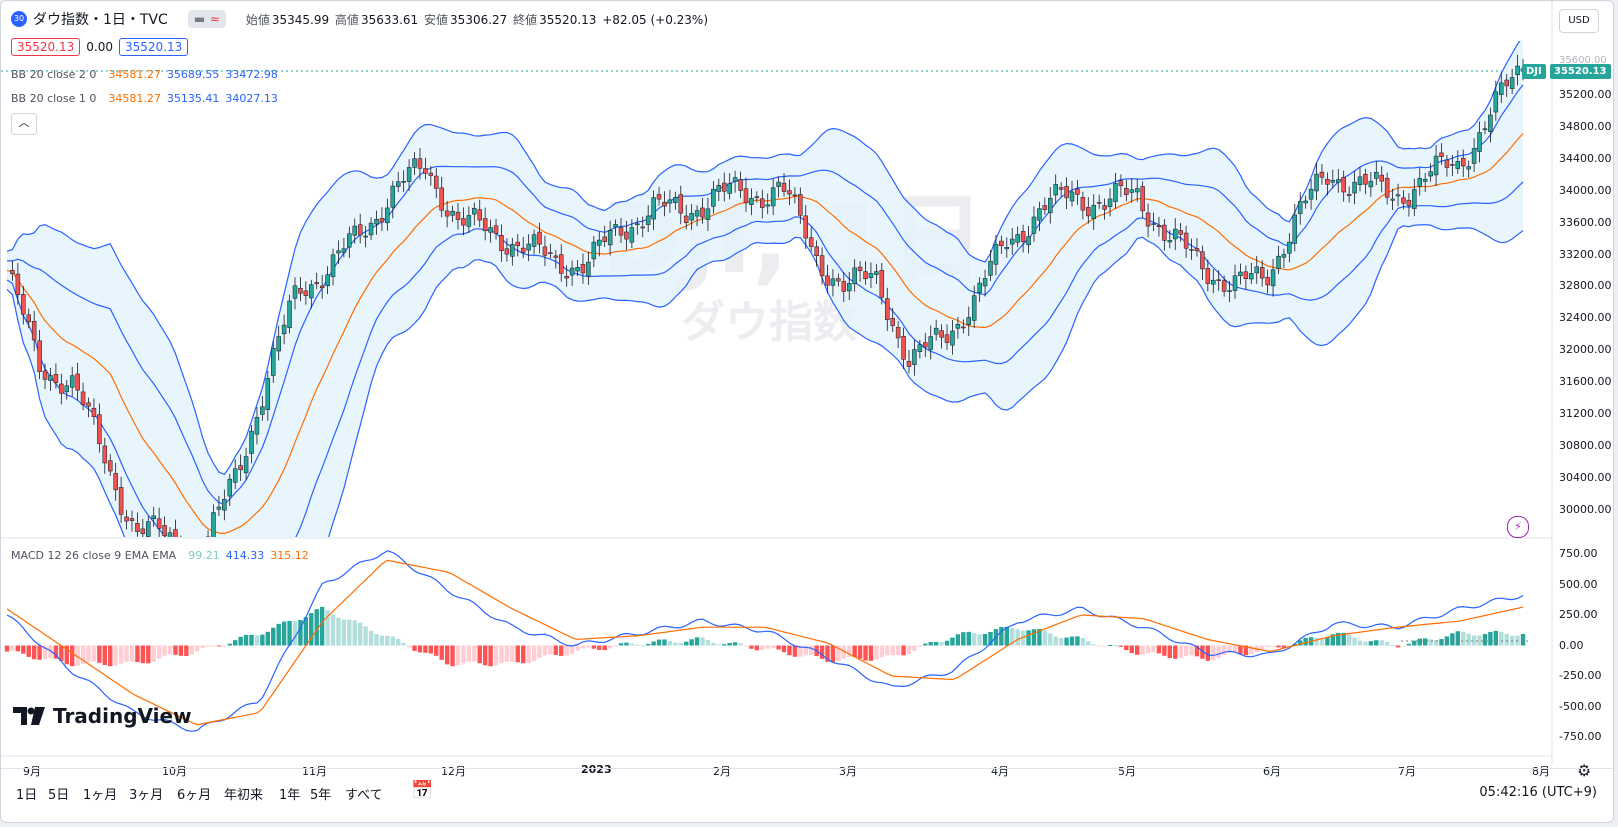  What do you see at coordinates (1585, 382) in the screenshot?
I see `price-axis-label: 31600.00` at bounding box center [1585, 382].